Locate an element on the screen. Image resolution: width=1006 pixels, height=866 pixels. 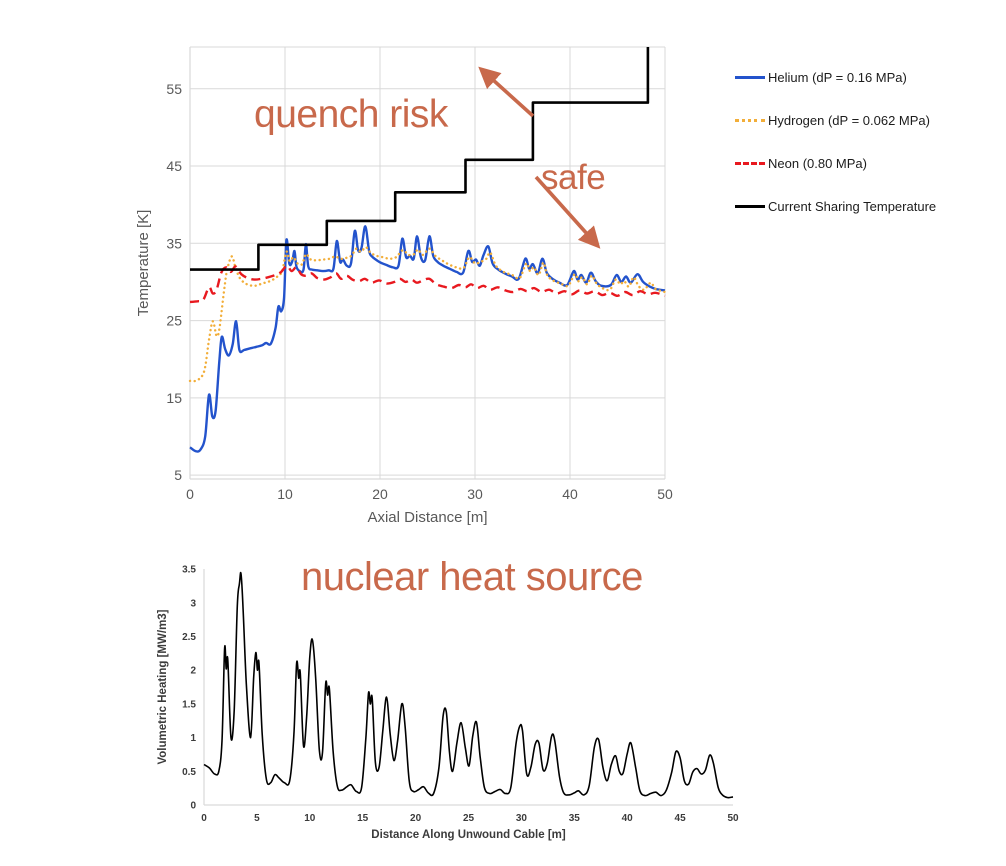
legend-label: Neon (0.80 MPa) is located at coordinates (817, 163).